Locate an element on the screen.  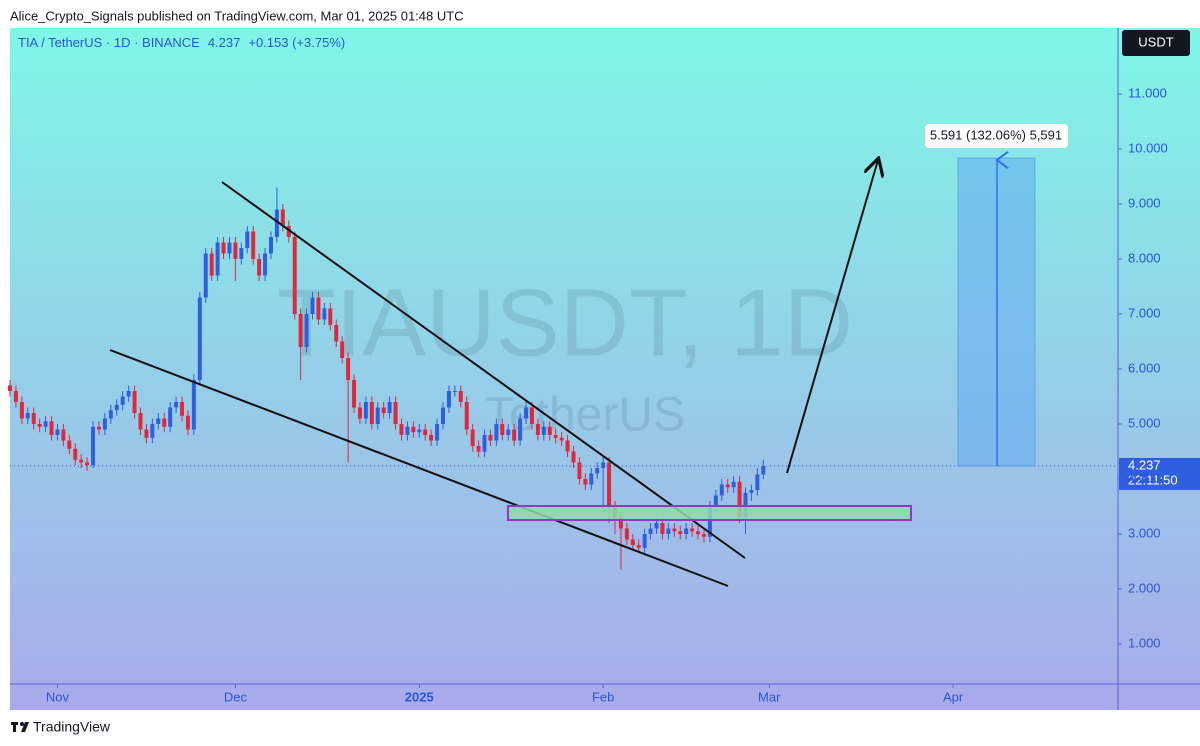
y-tick-label: 10.000 is located at coordinates (1148, 147).